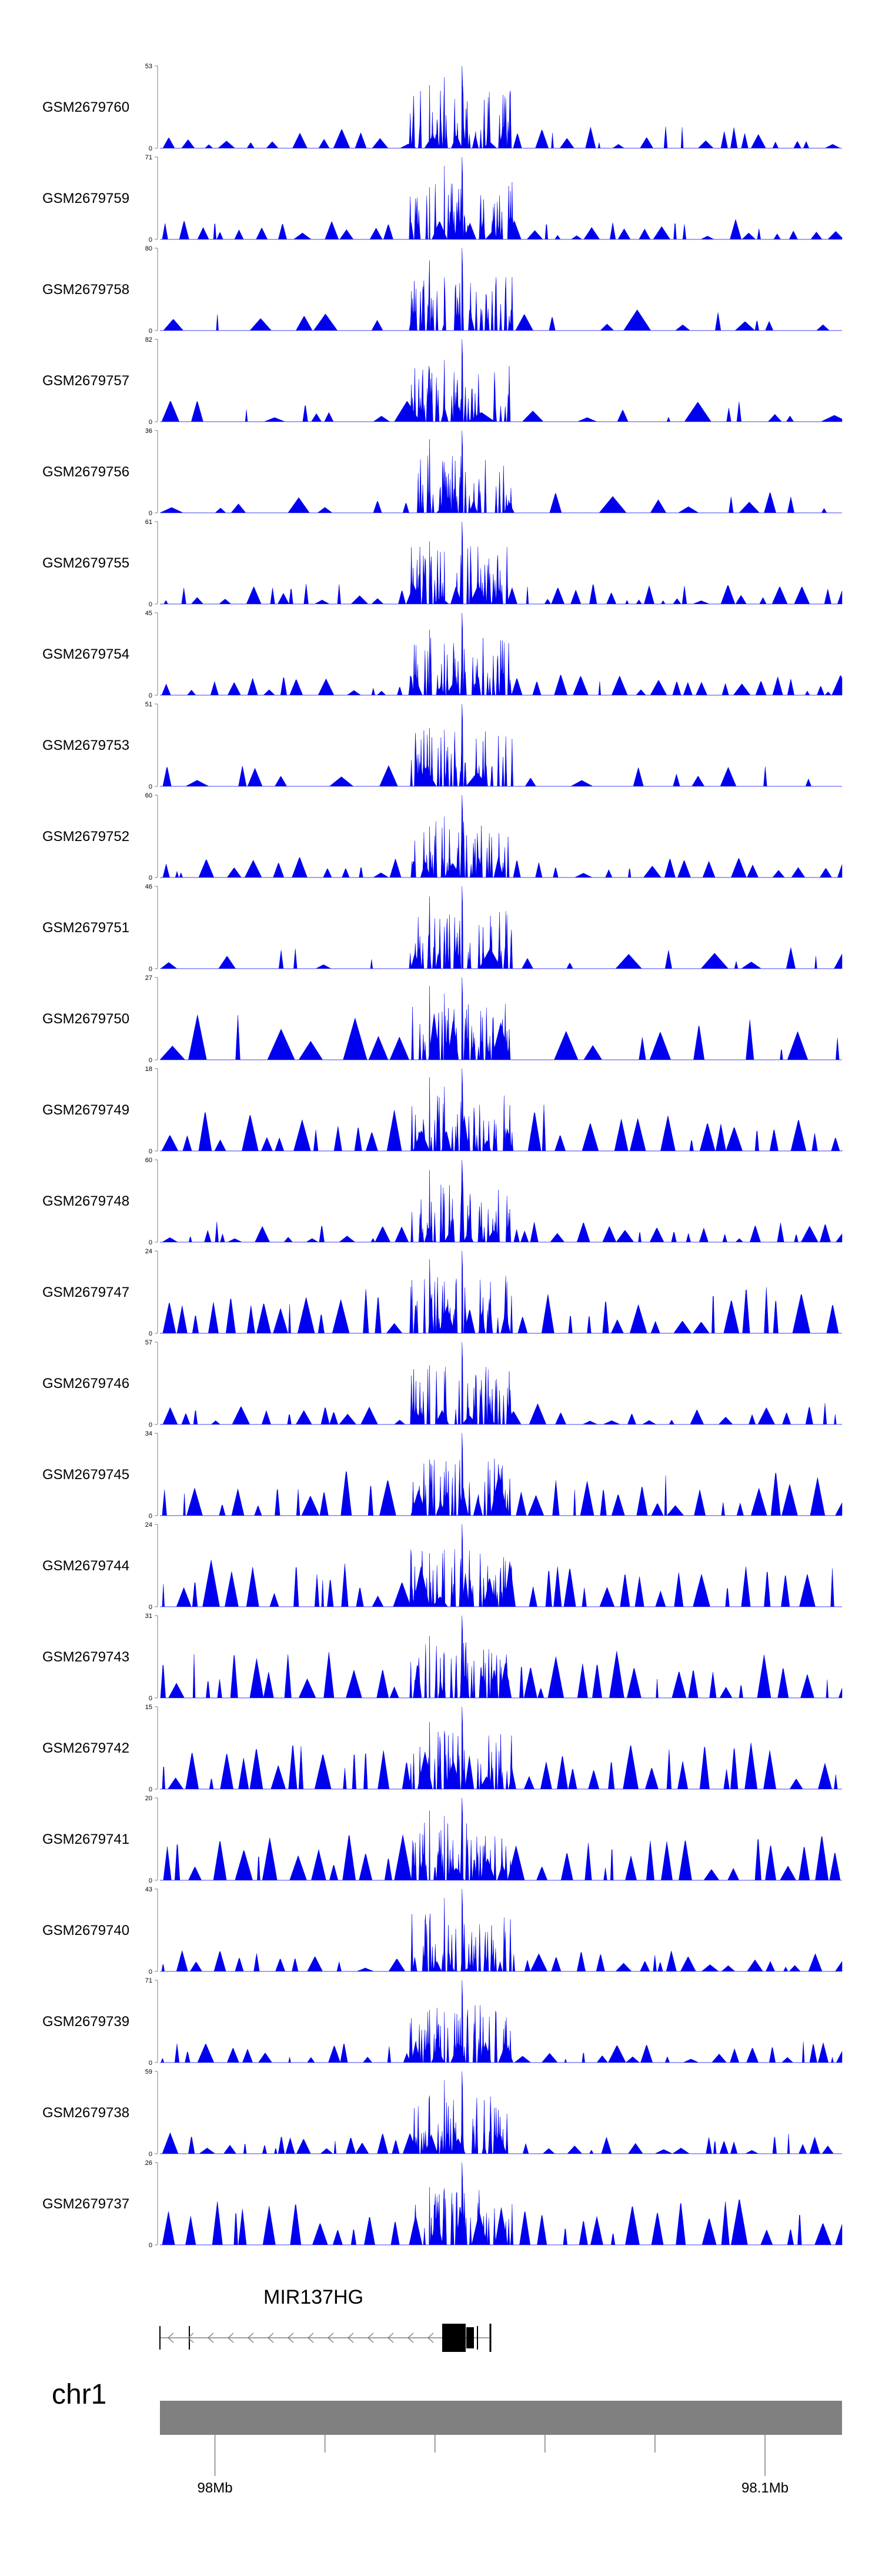 Image resolution: width=882 pixels, height=2576 pixels. What do you see at coordinates (454, 2338) in the screenshot?
I see `gene-exon-thick` at bounding box center [454, 2338].